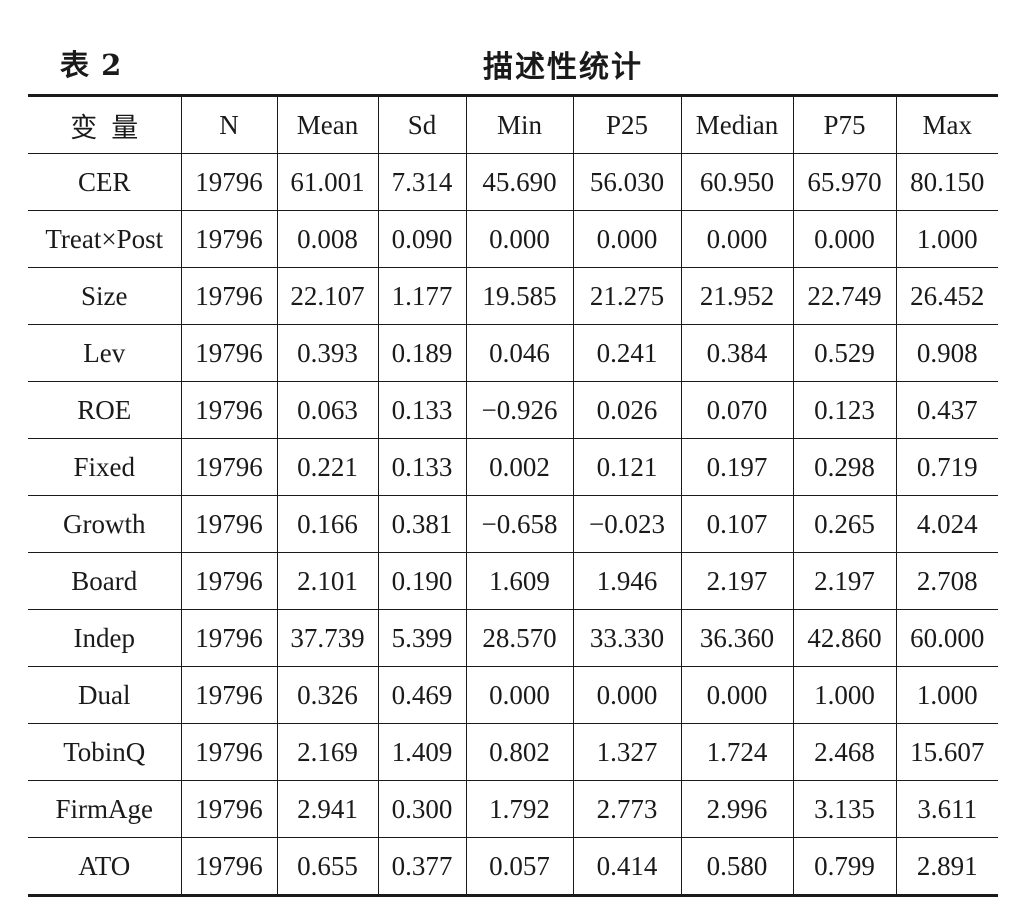 This screenshot has height=916, width=1025. What do you see at coordinates (947, 124) in the screenshot?
I see `column-header: Max` at bounding box center [947, 124].